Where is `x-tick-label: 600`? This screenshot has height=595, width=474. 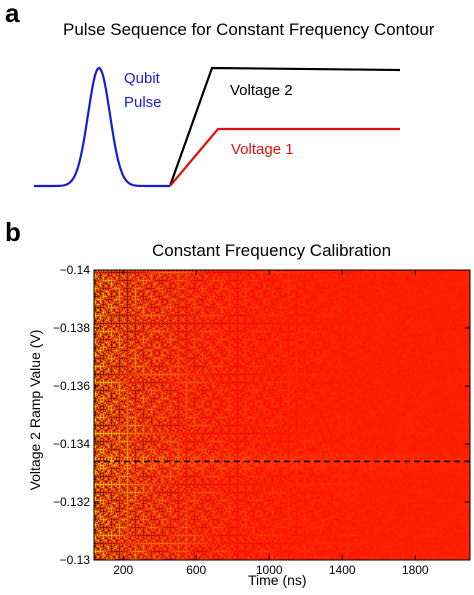
x-tick-label: 600 is located at coordinates (196, 570).